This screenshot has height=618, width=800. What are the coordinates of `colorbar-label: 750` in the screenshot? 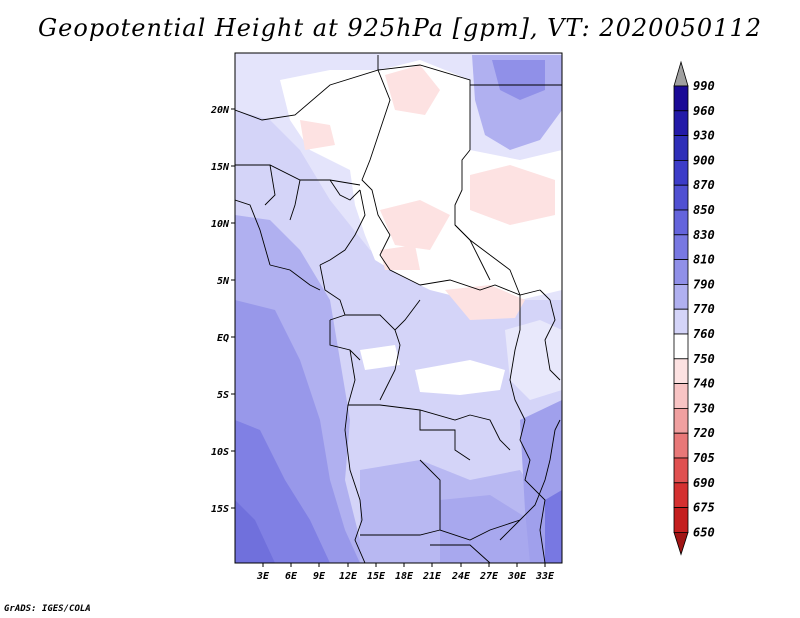 It's located at (704, 359).